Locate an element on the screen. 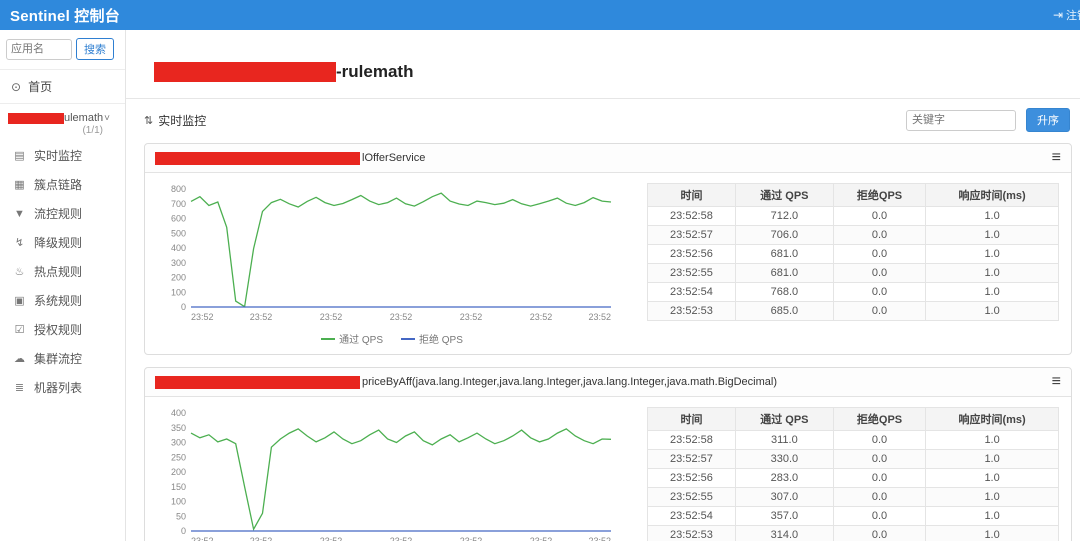  keyword-input is located at coordinates (961, 120).